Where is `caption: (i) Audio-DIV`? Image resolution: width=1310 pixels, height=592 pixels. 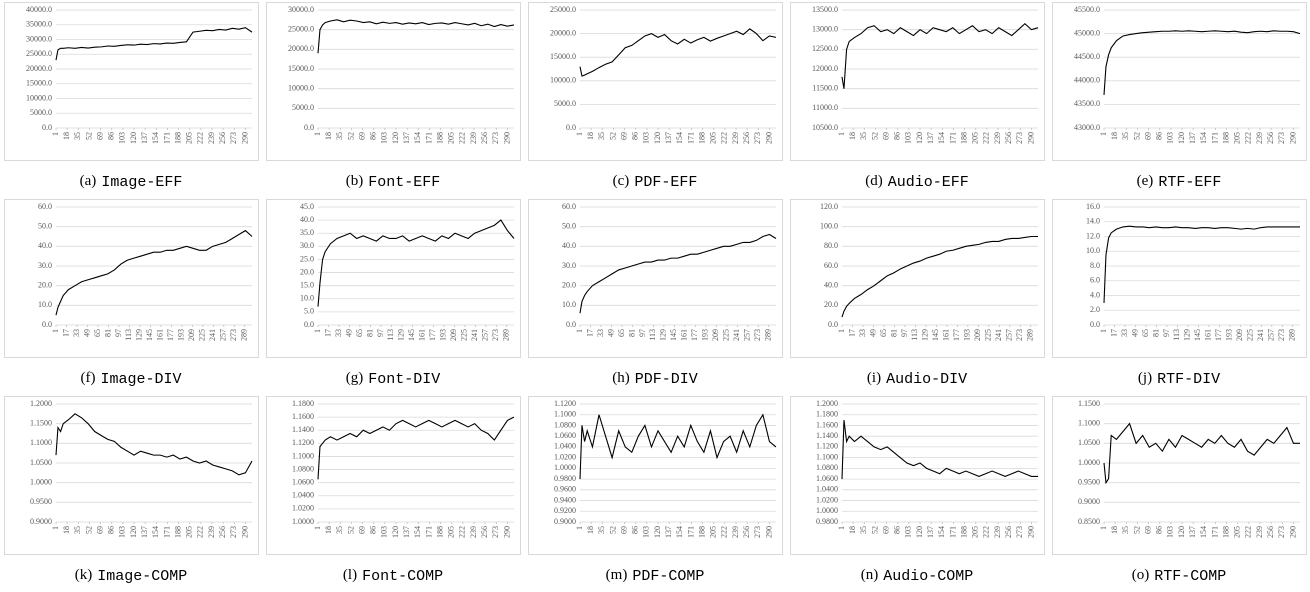 caption: (i) Audio-DIV is located at coordinates (917, 379).